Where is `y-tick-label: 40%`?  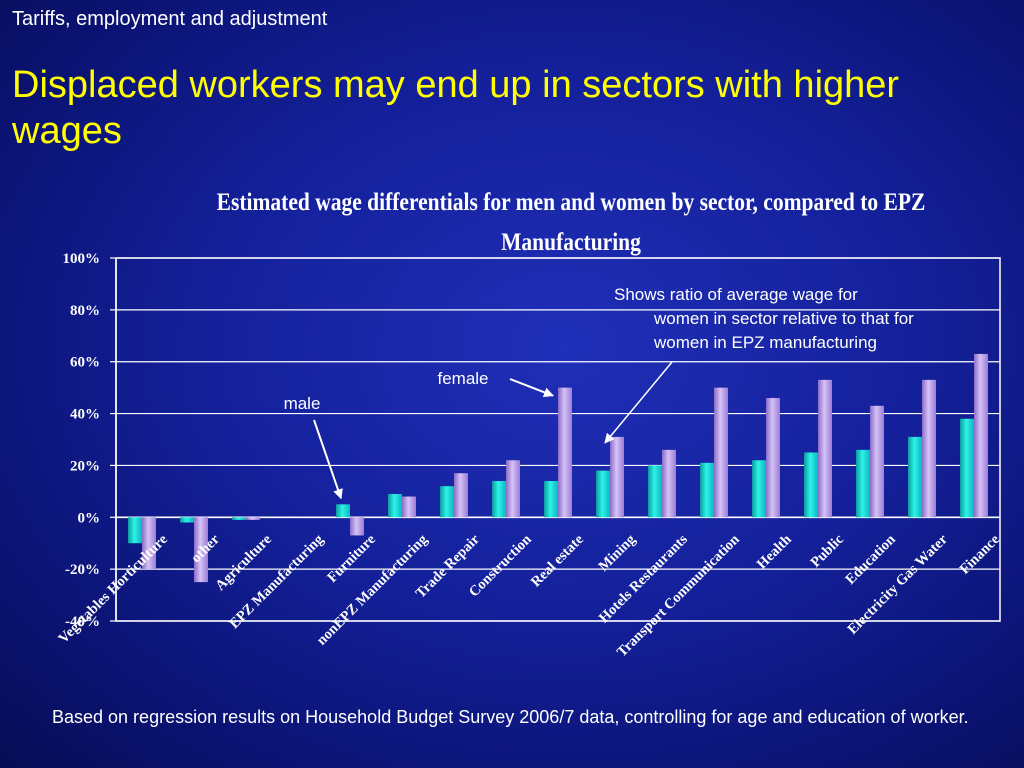 y-tick-label: 40% is located at coordinates (85, 415).